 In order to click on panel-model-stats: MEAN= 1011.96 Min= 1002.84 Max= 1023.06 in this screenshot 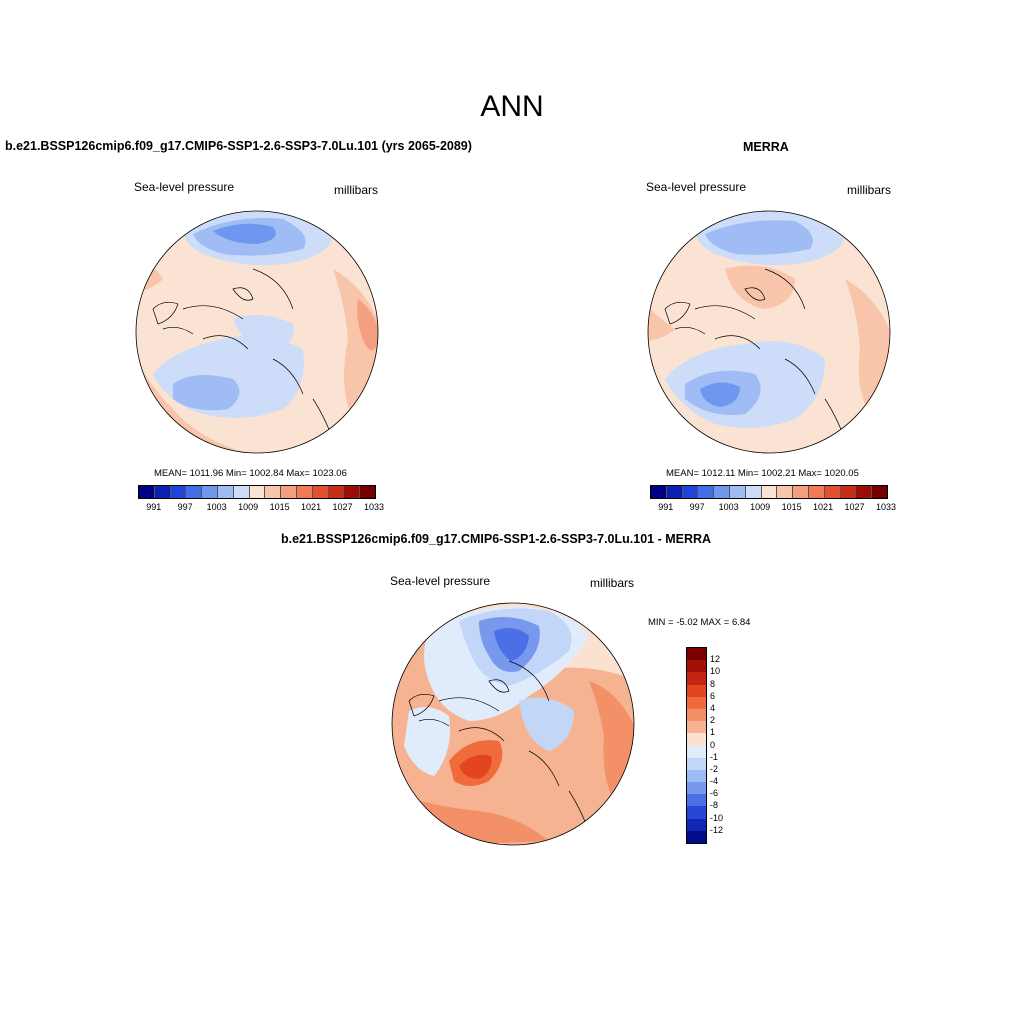, I will do `click(250, 473)`.